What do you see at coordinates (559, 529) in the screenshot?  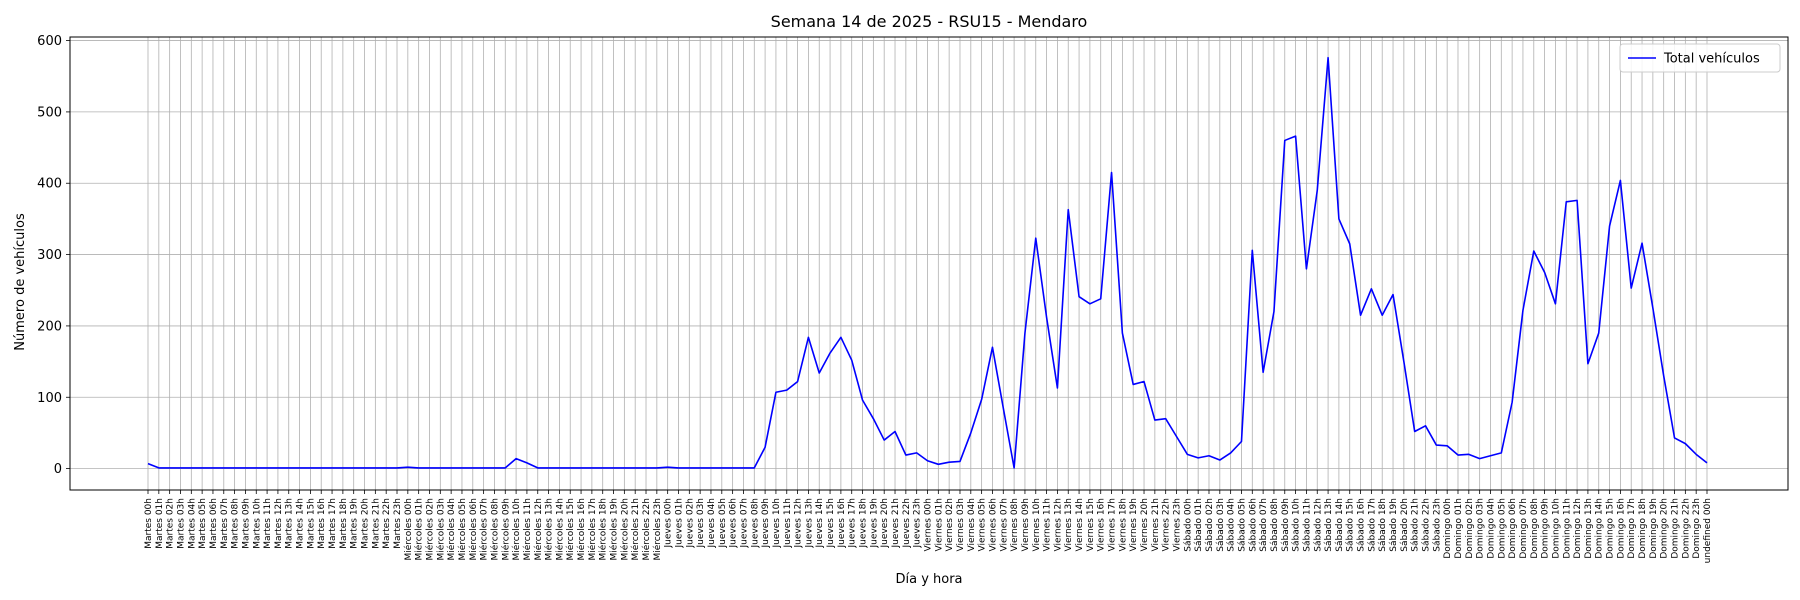 I see `x-tick-label: Miércoles 14h` at bounding box center [559, 529].